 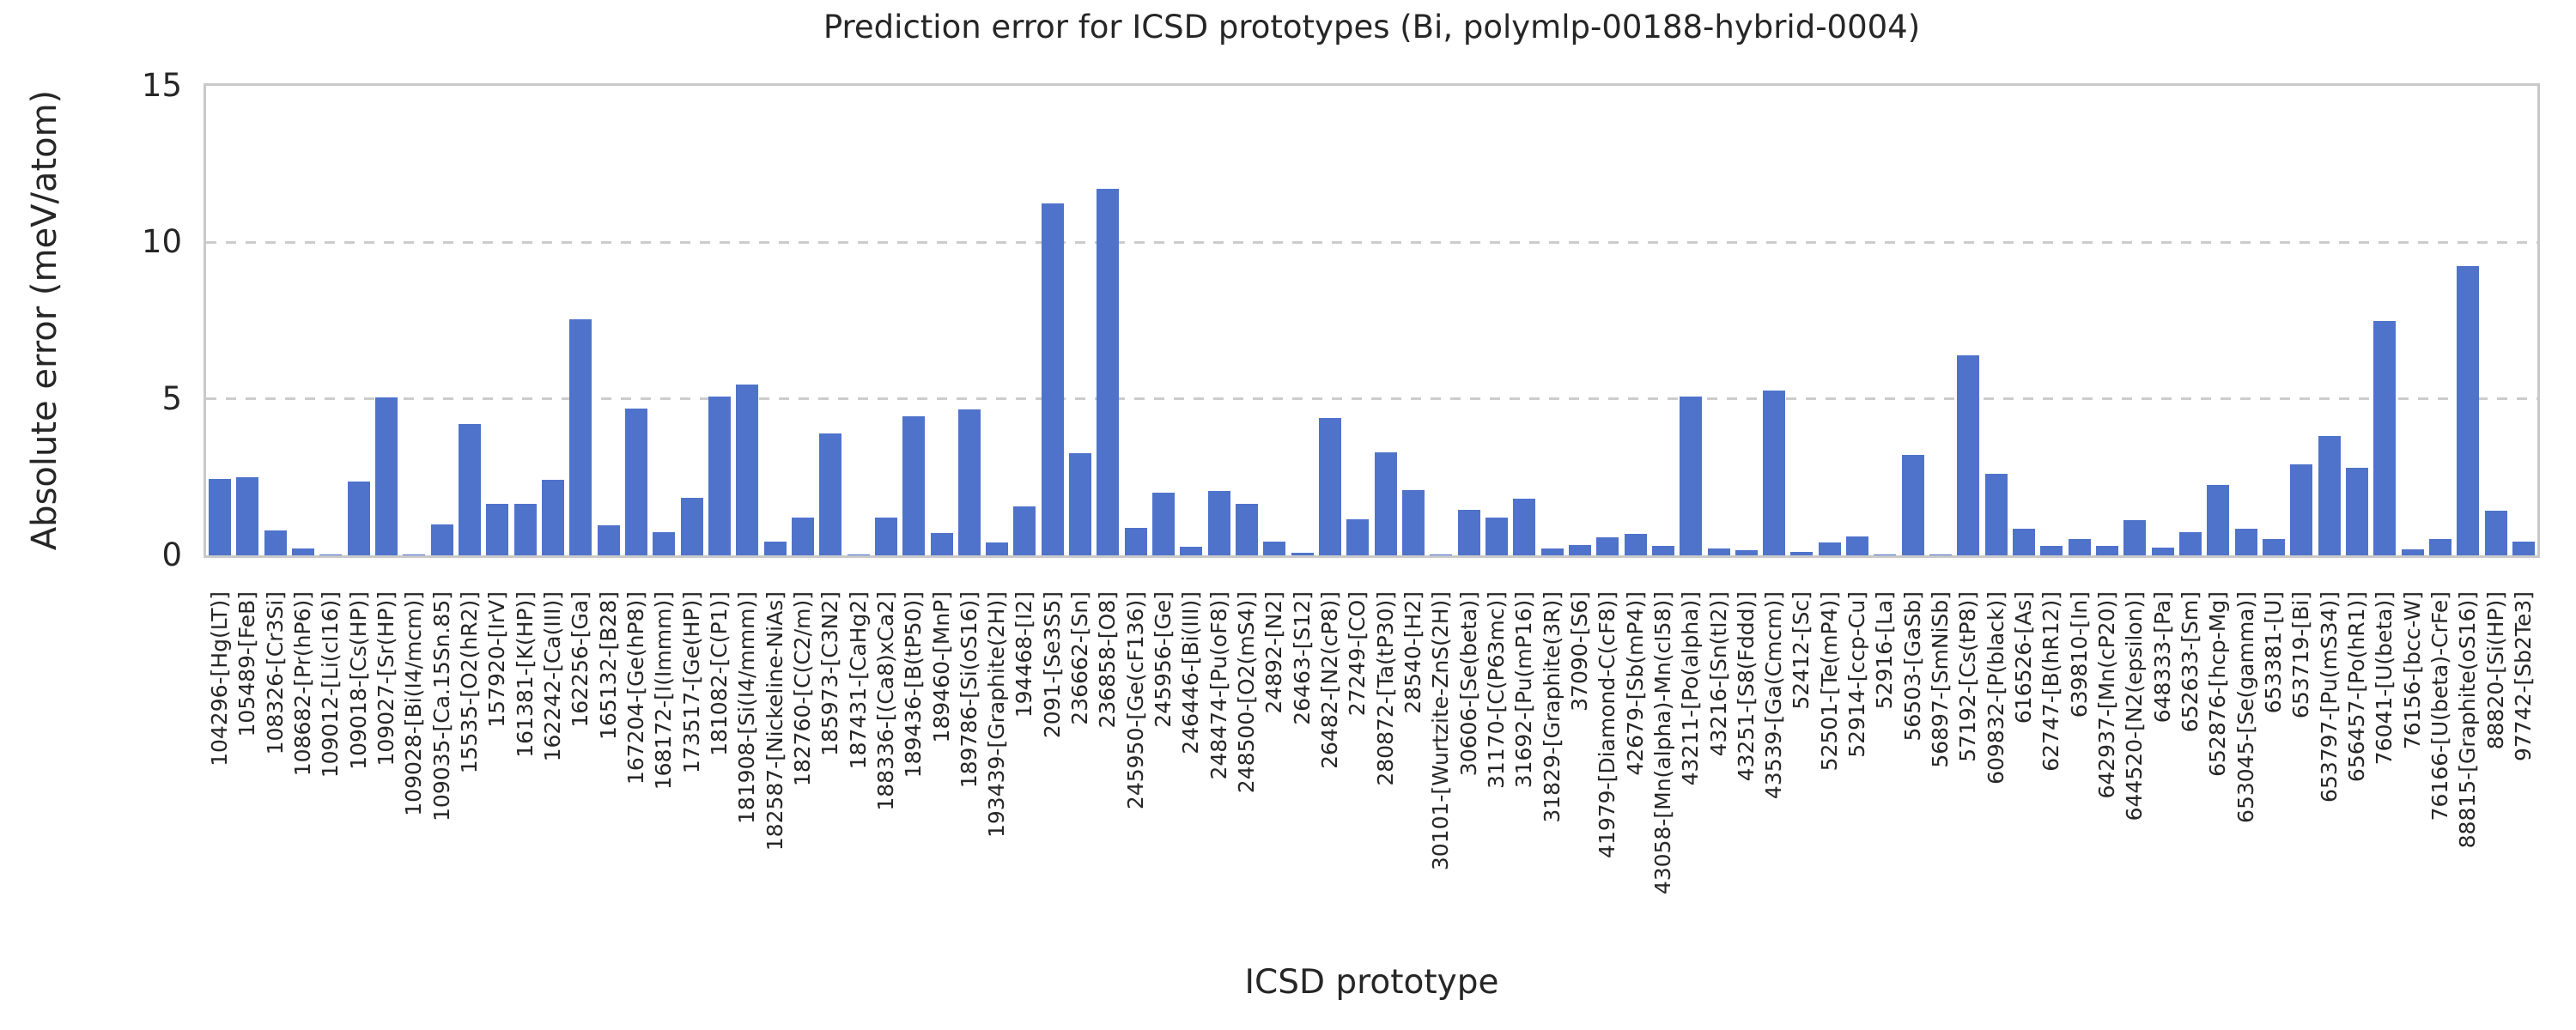 I want to click on x-tick-label: 168172-[I(Immm)], so click(x=664, y=691).